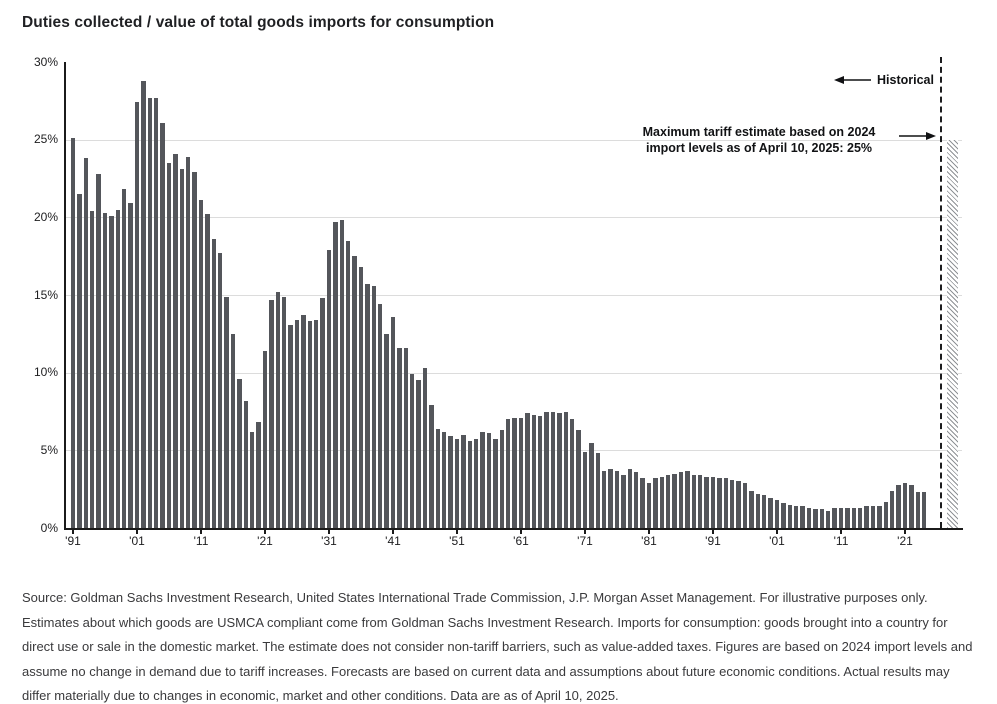  I want to click on x-axis-label: '71, so click(585, 541).